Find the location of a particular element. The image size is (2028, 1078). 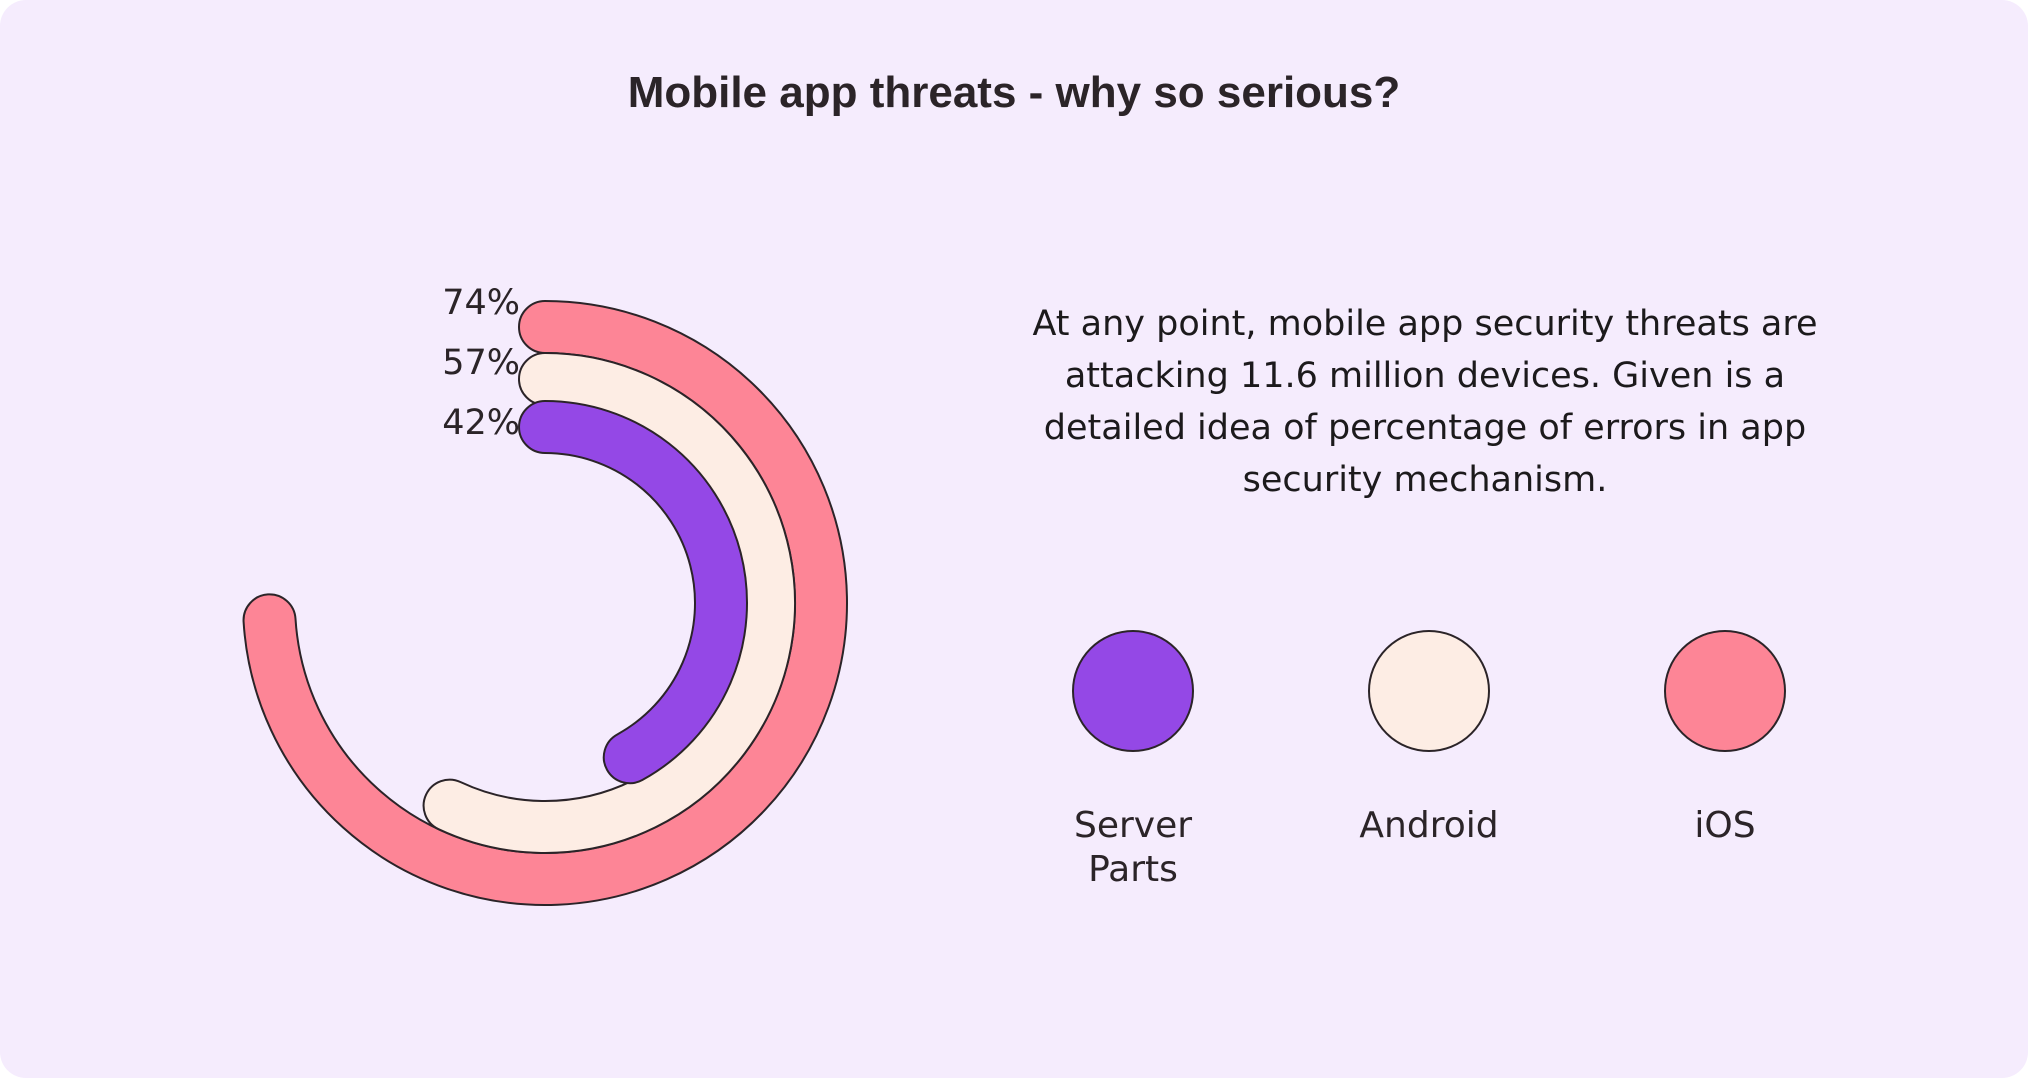

value-label-android: 57% is located at coordinates (481, 363).